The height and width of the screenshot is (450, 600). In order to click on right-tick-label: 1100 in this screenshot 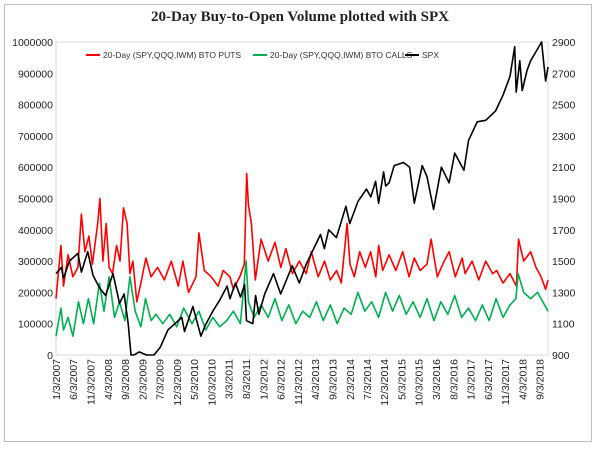, I will do `click(563, 325)`.